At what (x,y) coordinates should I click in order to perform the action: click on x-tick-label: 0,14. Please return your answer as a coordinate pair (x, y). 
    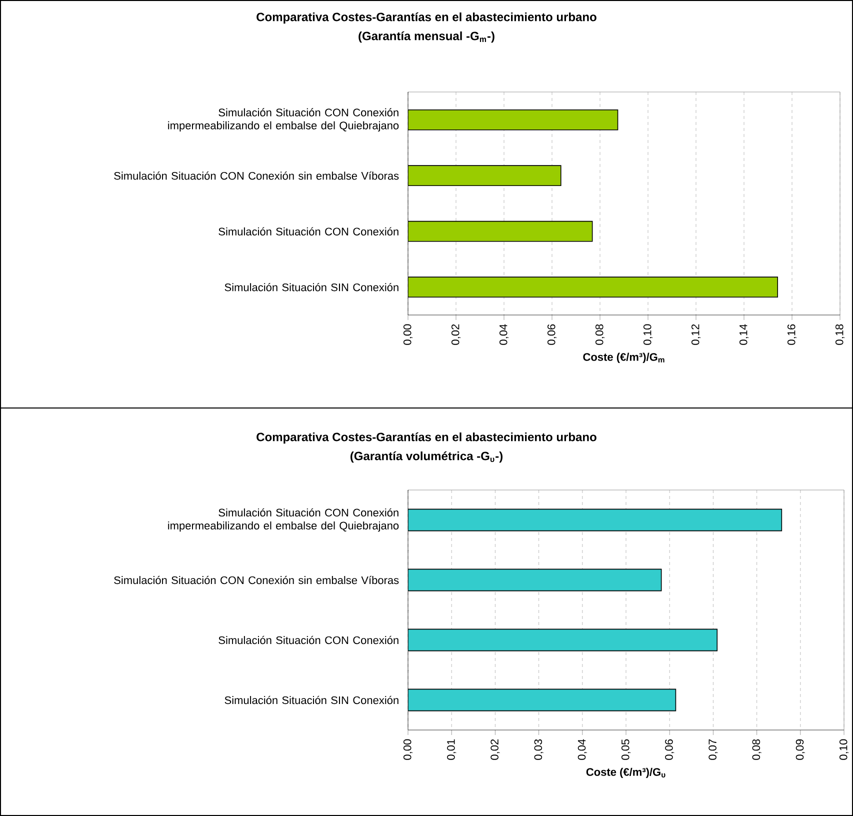
    Looking at the image, I should click on (744, 334).